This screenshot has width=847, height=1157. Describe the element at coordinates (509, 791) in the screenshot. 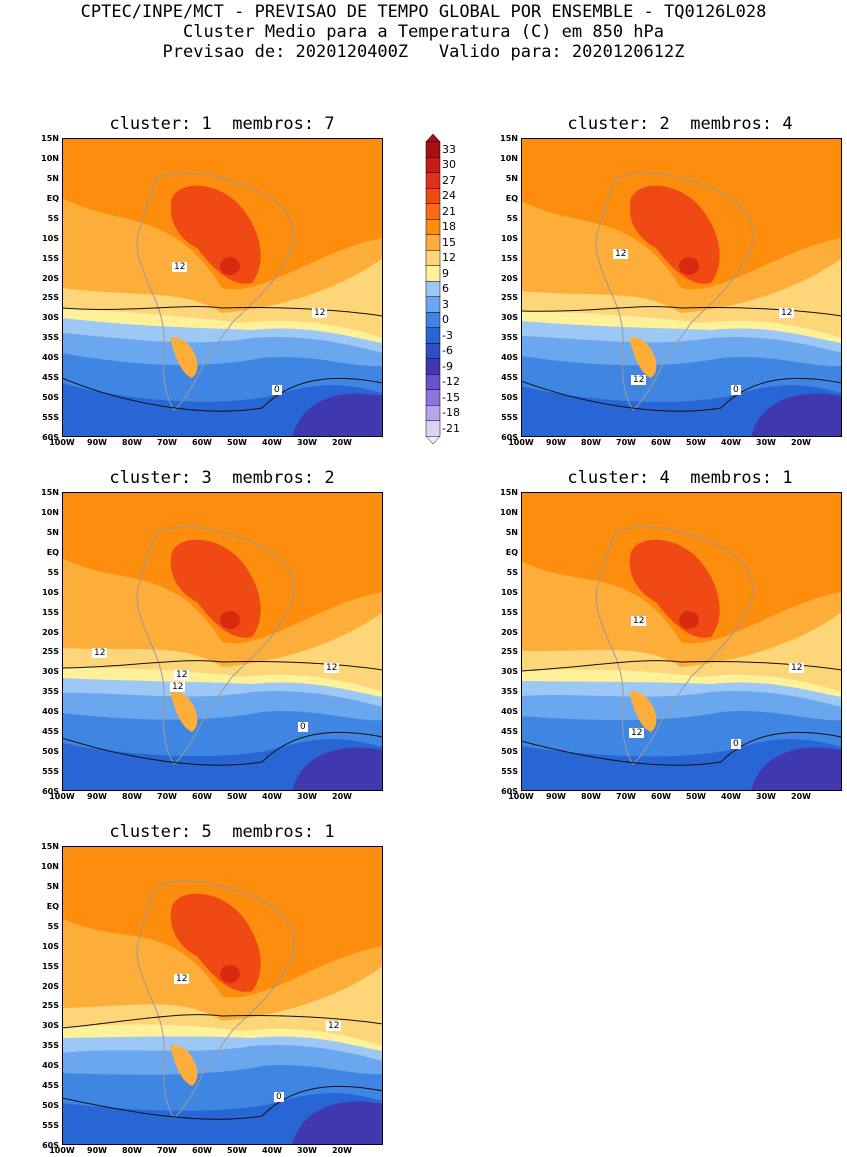

I see `lat-tick: 60S` at that location.